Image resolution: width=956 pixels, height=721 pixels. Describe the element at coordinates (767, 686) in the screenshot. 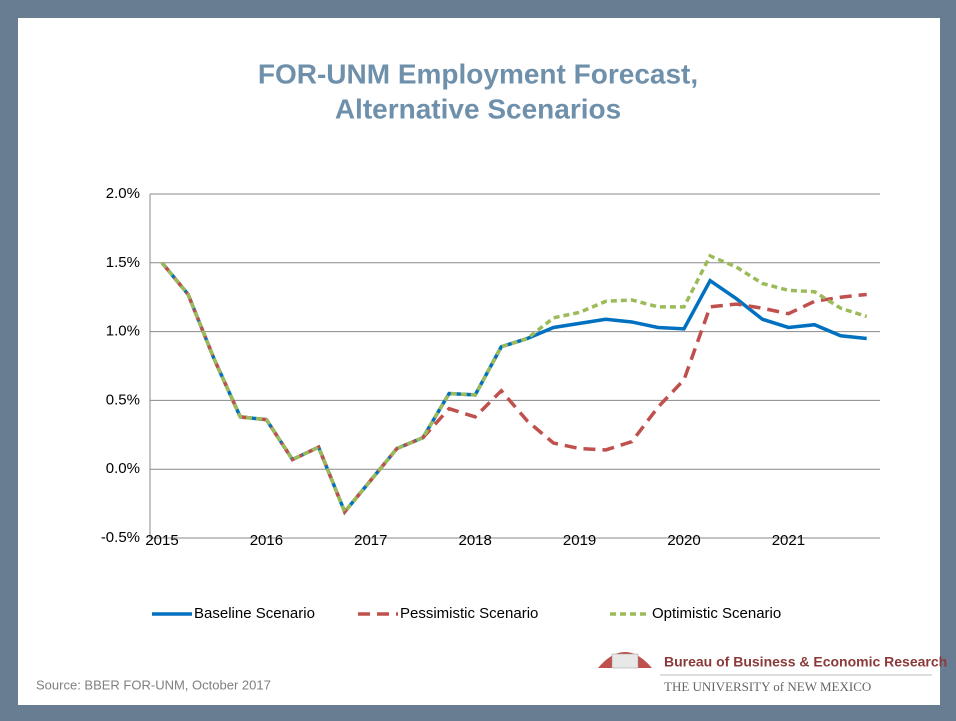

I see `logo-text: THE UNIVERSITY of NEW MEXICO` at that location.